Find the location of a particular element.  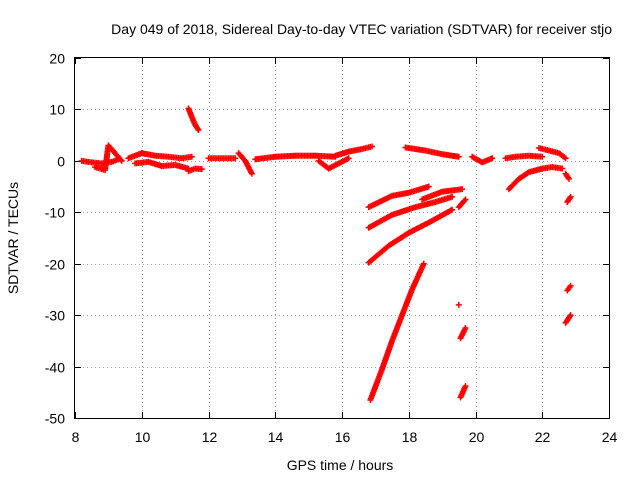

x-tick-label: 12 is located at coordinates (210, 437).